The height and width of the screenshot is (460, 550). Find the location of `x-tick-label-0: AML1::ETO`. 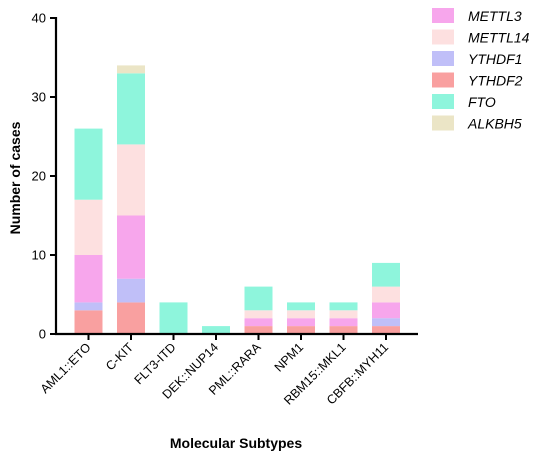

x-tick-label-0: AML1::ETO is located at coordinates (66, 368).